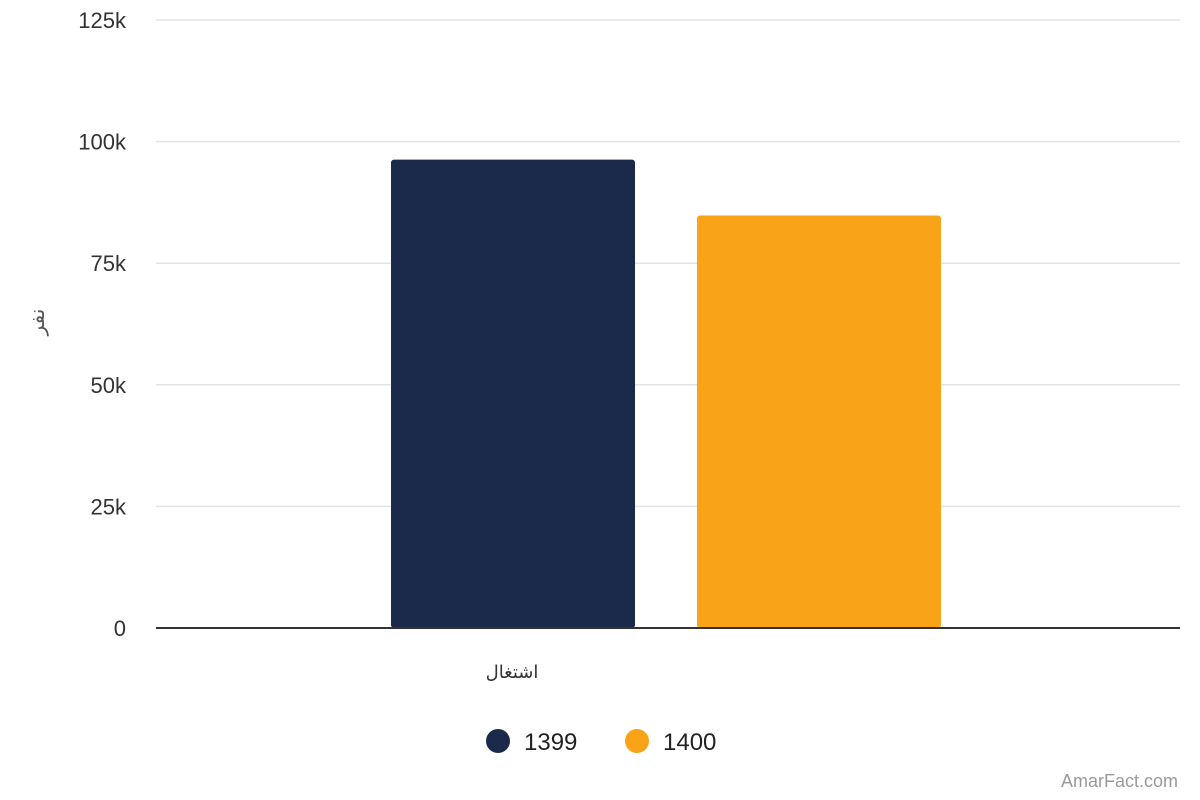  What do you see at coordinates (102, 324) in the screenshot?
I see `y-axis-ticks: 0 25k 50k 75k 100k 125k` at bounding box center [102, 324].